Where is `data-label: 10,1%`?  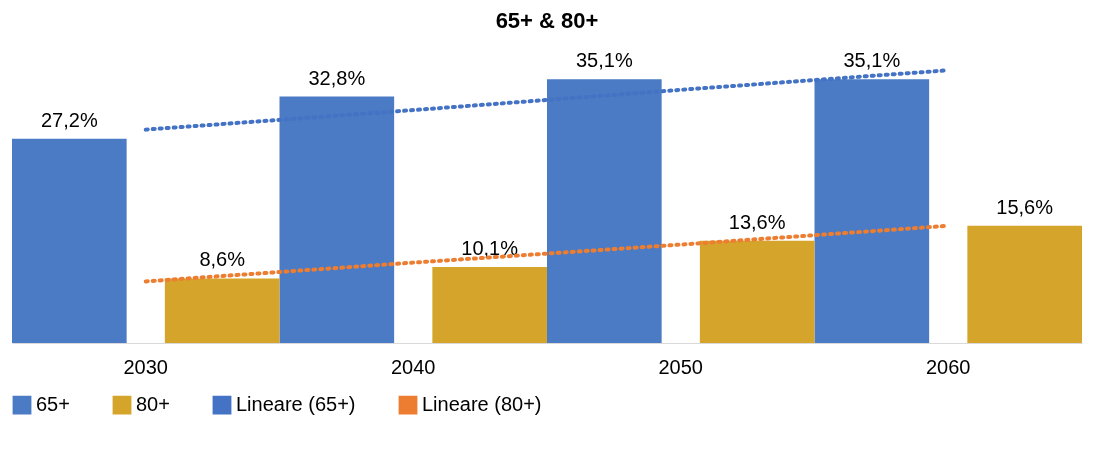
data-label: 10,1% is located at coordinates (490, 248).